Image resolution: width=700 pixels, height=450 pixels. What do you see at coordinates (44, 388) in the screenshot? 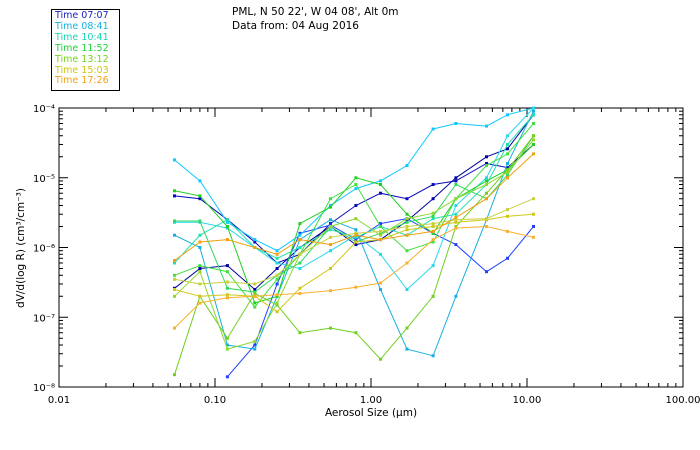
I see `y-tick-label: 10⁻⁸` at bounding box center [44, 388].